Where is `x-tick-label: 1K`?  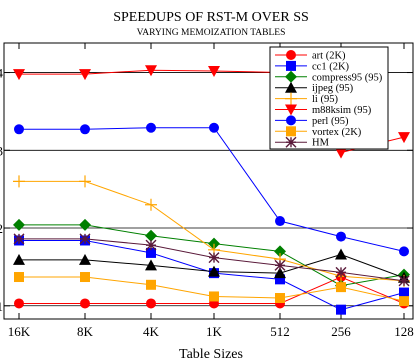 x-tick-label: 1K is located at coordinates (214, 331).